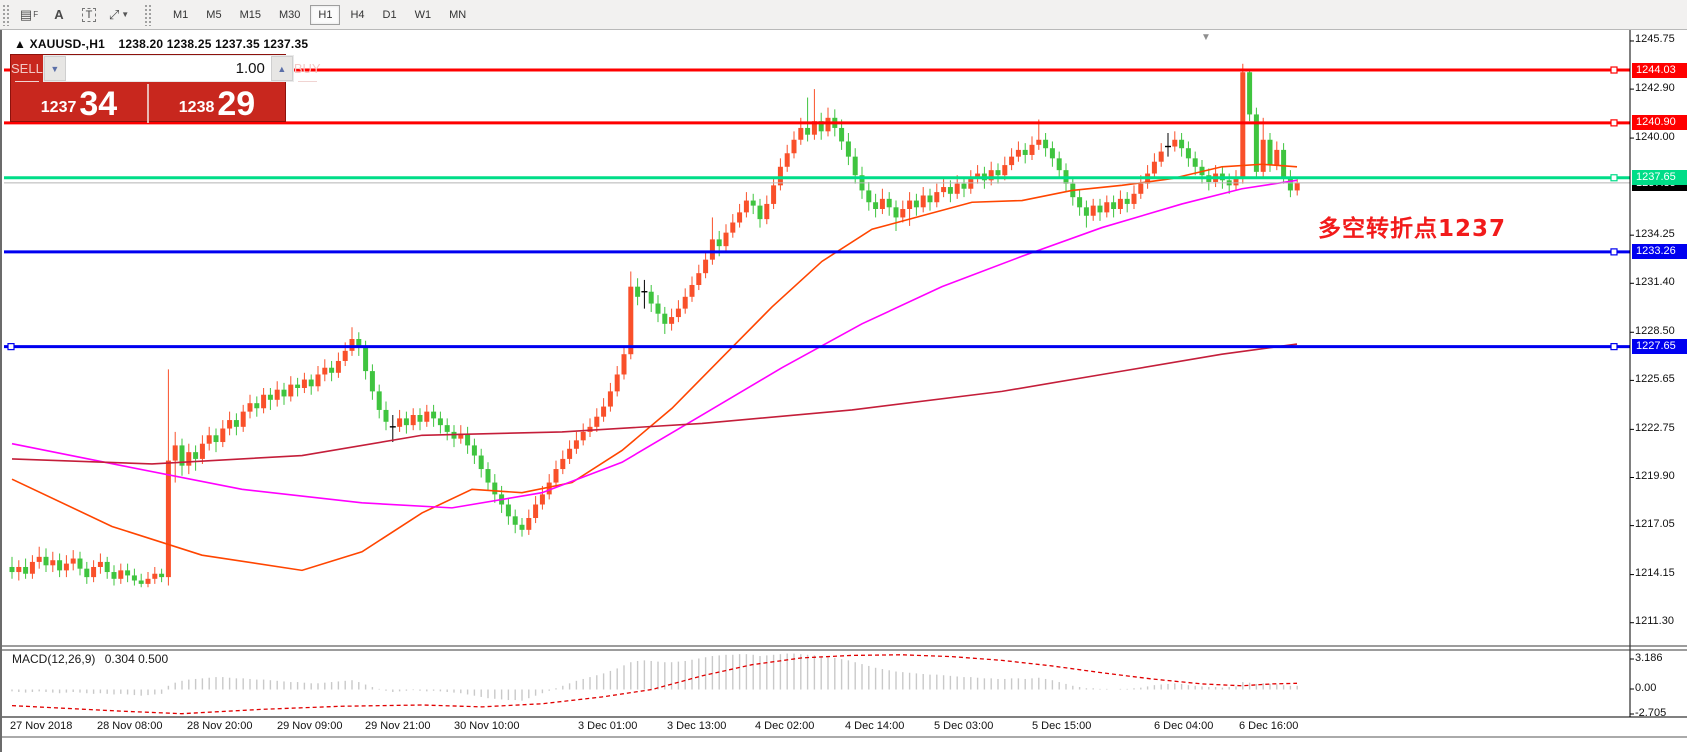 This screenshot has height=752, width=1687. I want to click on price-tick-label: 1245.75, so click(1655, 39).